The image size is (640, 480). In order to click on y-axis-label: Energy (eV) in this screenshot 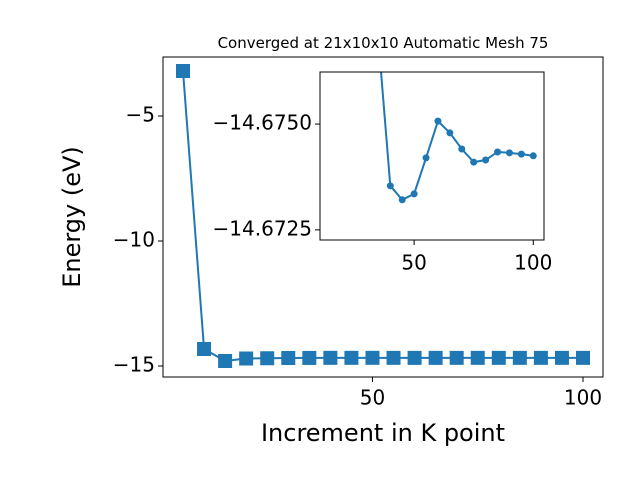, I will do `click(72, 217)`.